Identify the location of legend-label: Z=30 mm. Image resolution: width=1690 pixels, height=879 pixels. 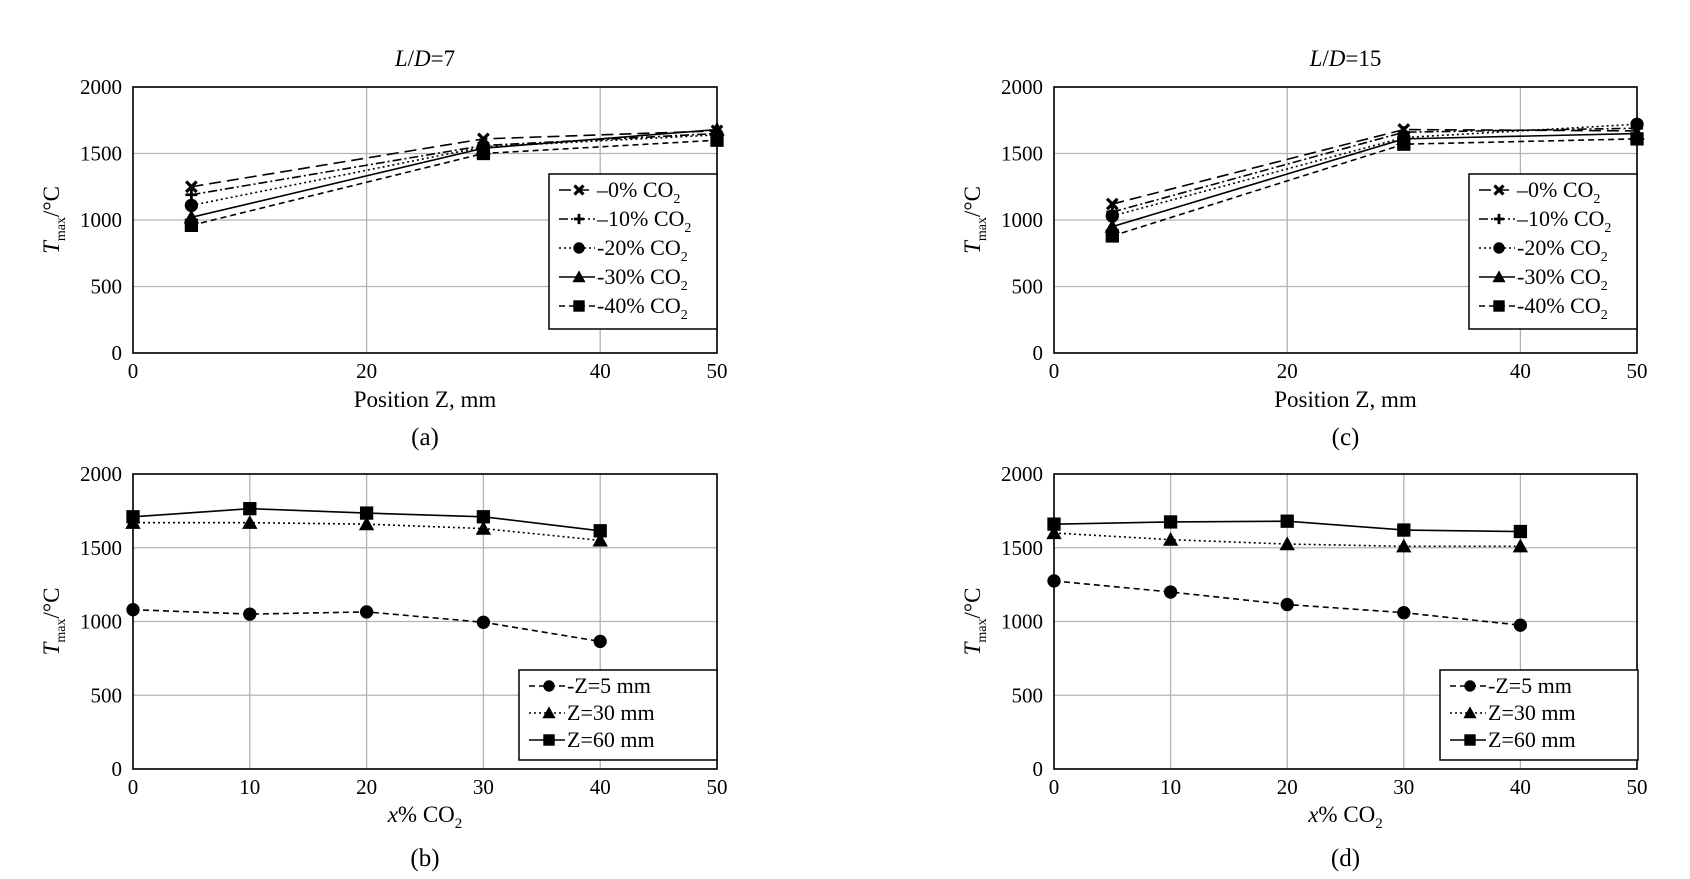
(611, 712).